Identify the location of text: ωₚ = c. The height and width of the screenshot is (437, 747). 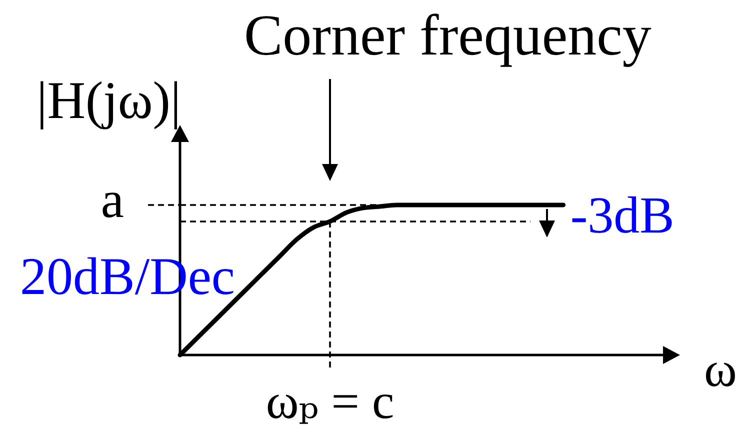
(330, 401).